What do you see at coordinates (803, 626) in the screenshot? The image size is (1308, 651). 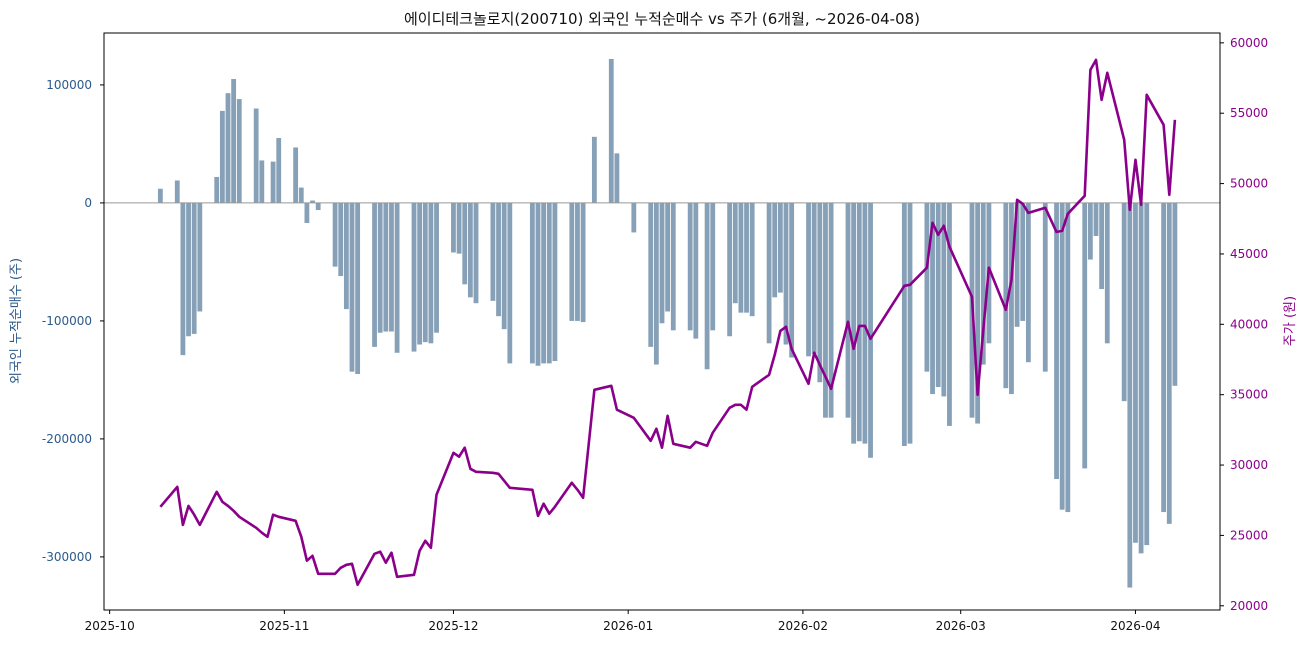 I see `x-tick-label: 2026-02` at bounding box center [803, 626].